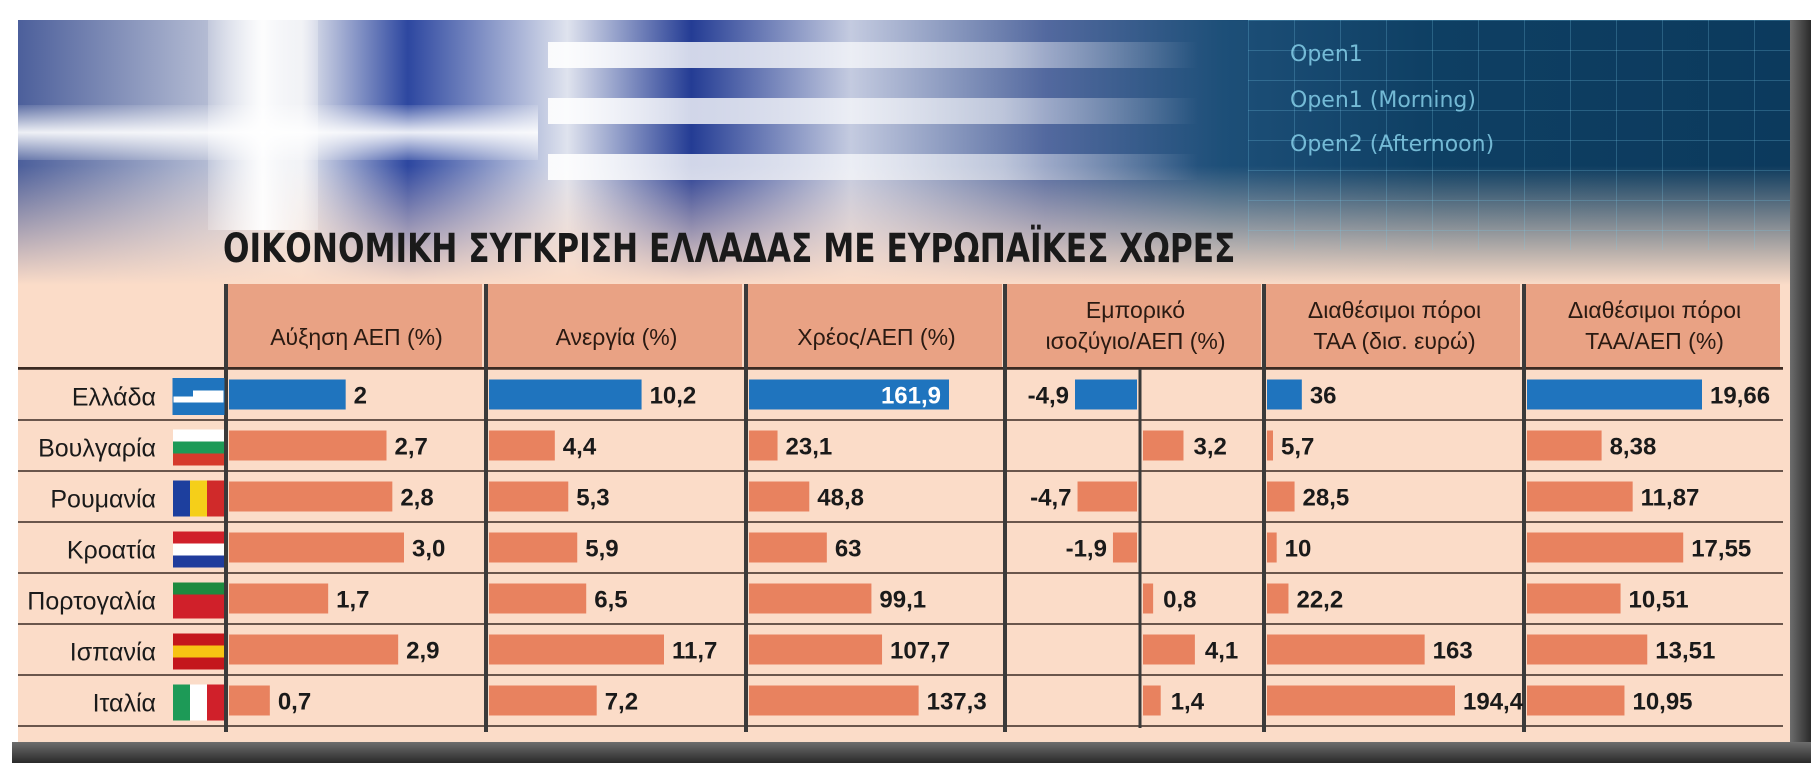 This screenshot has height=763, width=1811. What do you see at coordinates (1394, 341) in the screenshot?
I see `column-header-label: ΤΑΑ (δισ. ευρώ)` at bounding box center [1394, 341].